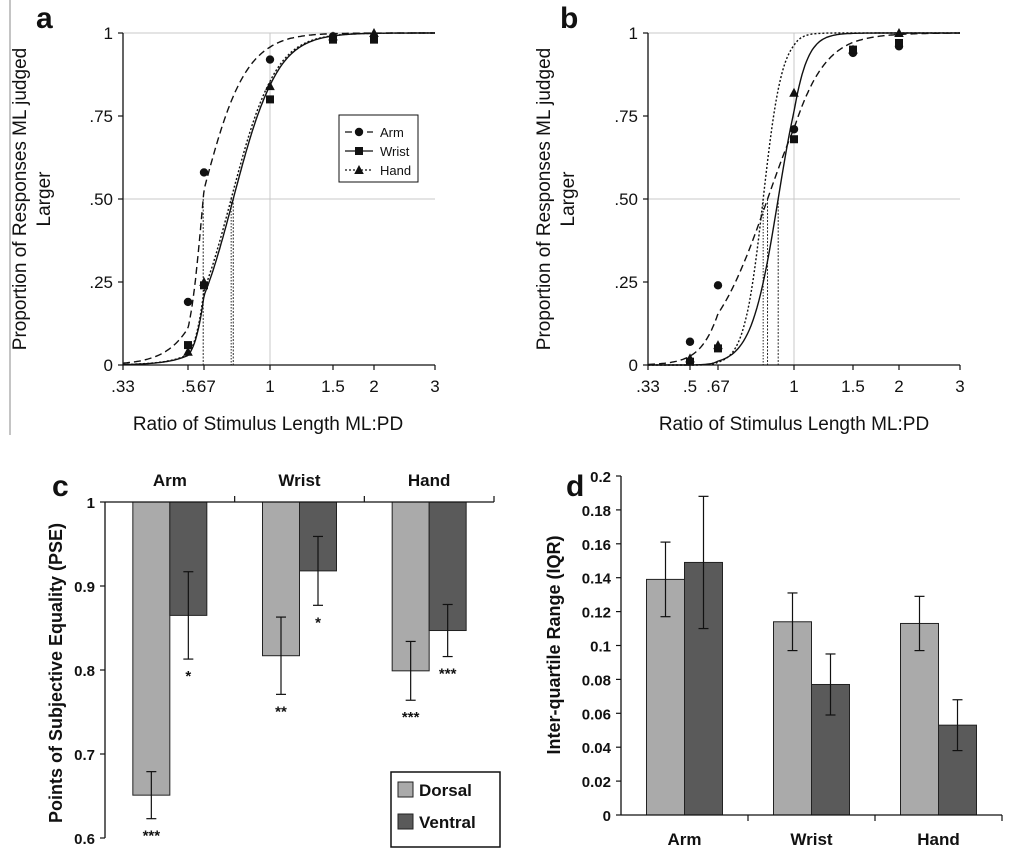 This screenshot has width=1010, height=855. Describe the element at coordinates (411, 717) in the screenshot. I see `significance-dorsal-hand: ***` at that location.